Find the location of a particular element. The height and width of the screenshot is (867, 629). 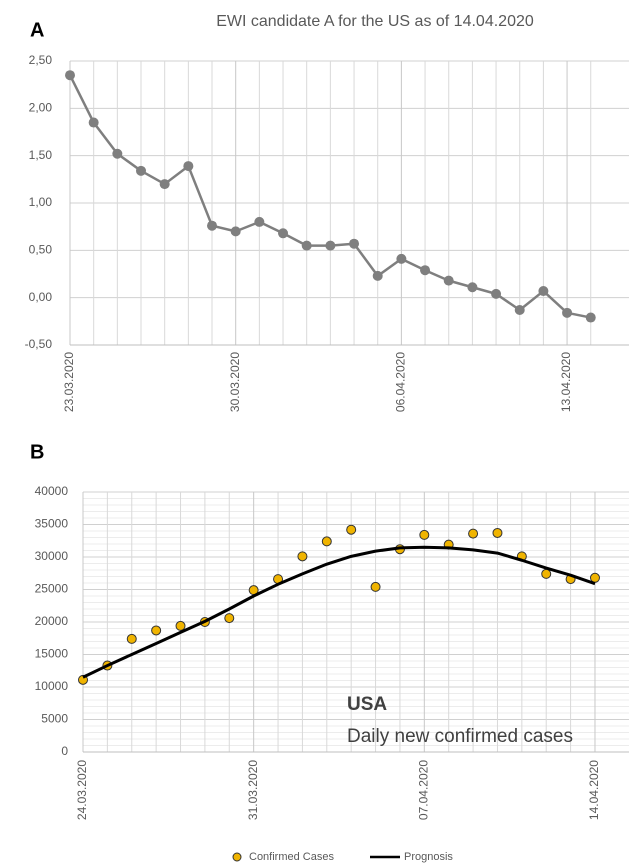

y-tick-label: 0 is located at coordinates (64, 751).